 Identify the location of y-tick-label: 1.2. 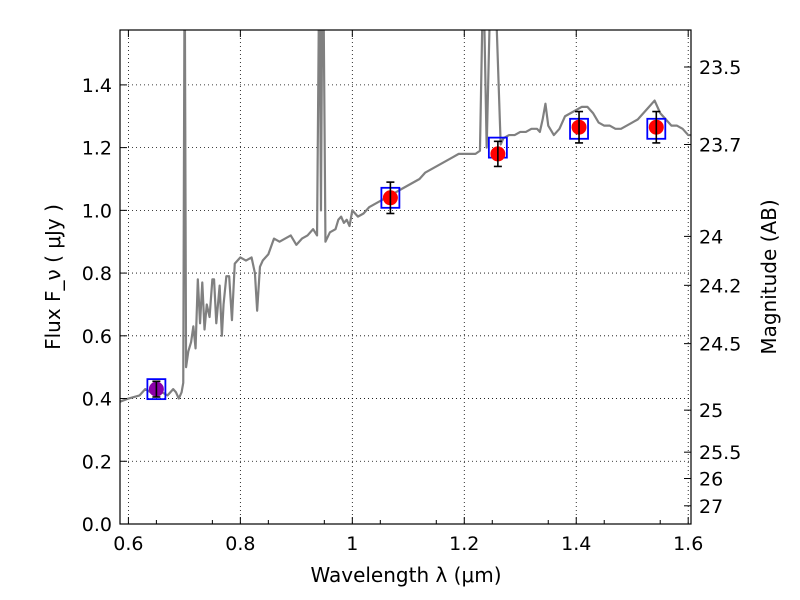
(97, 149).